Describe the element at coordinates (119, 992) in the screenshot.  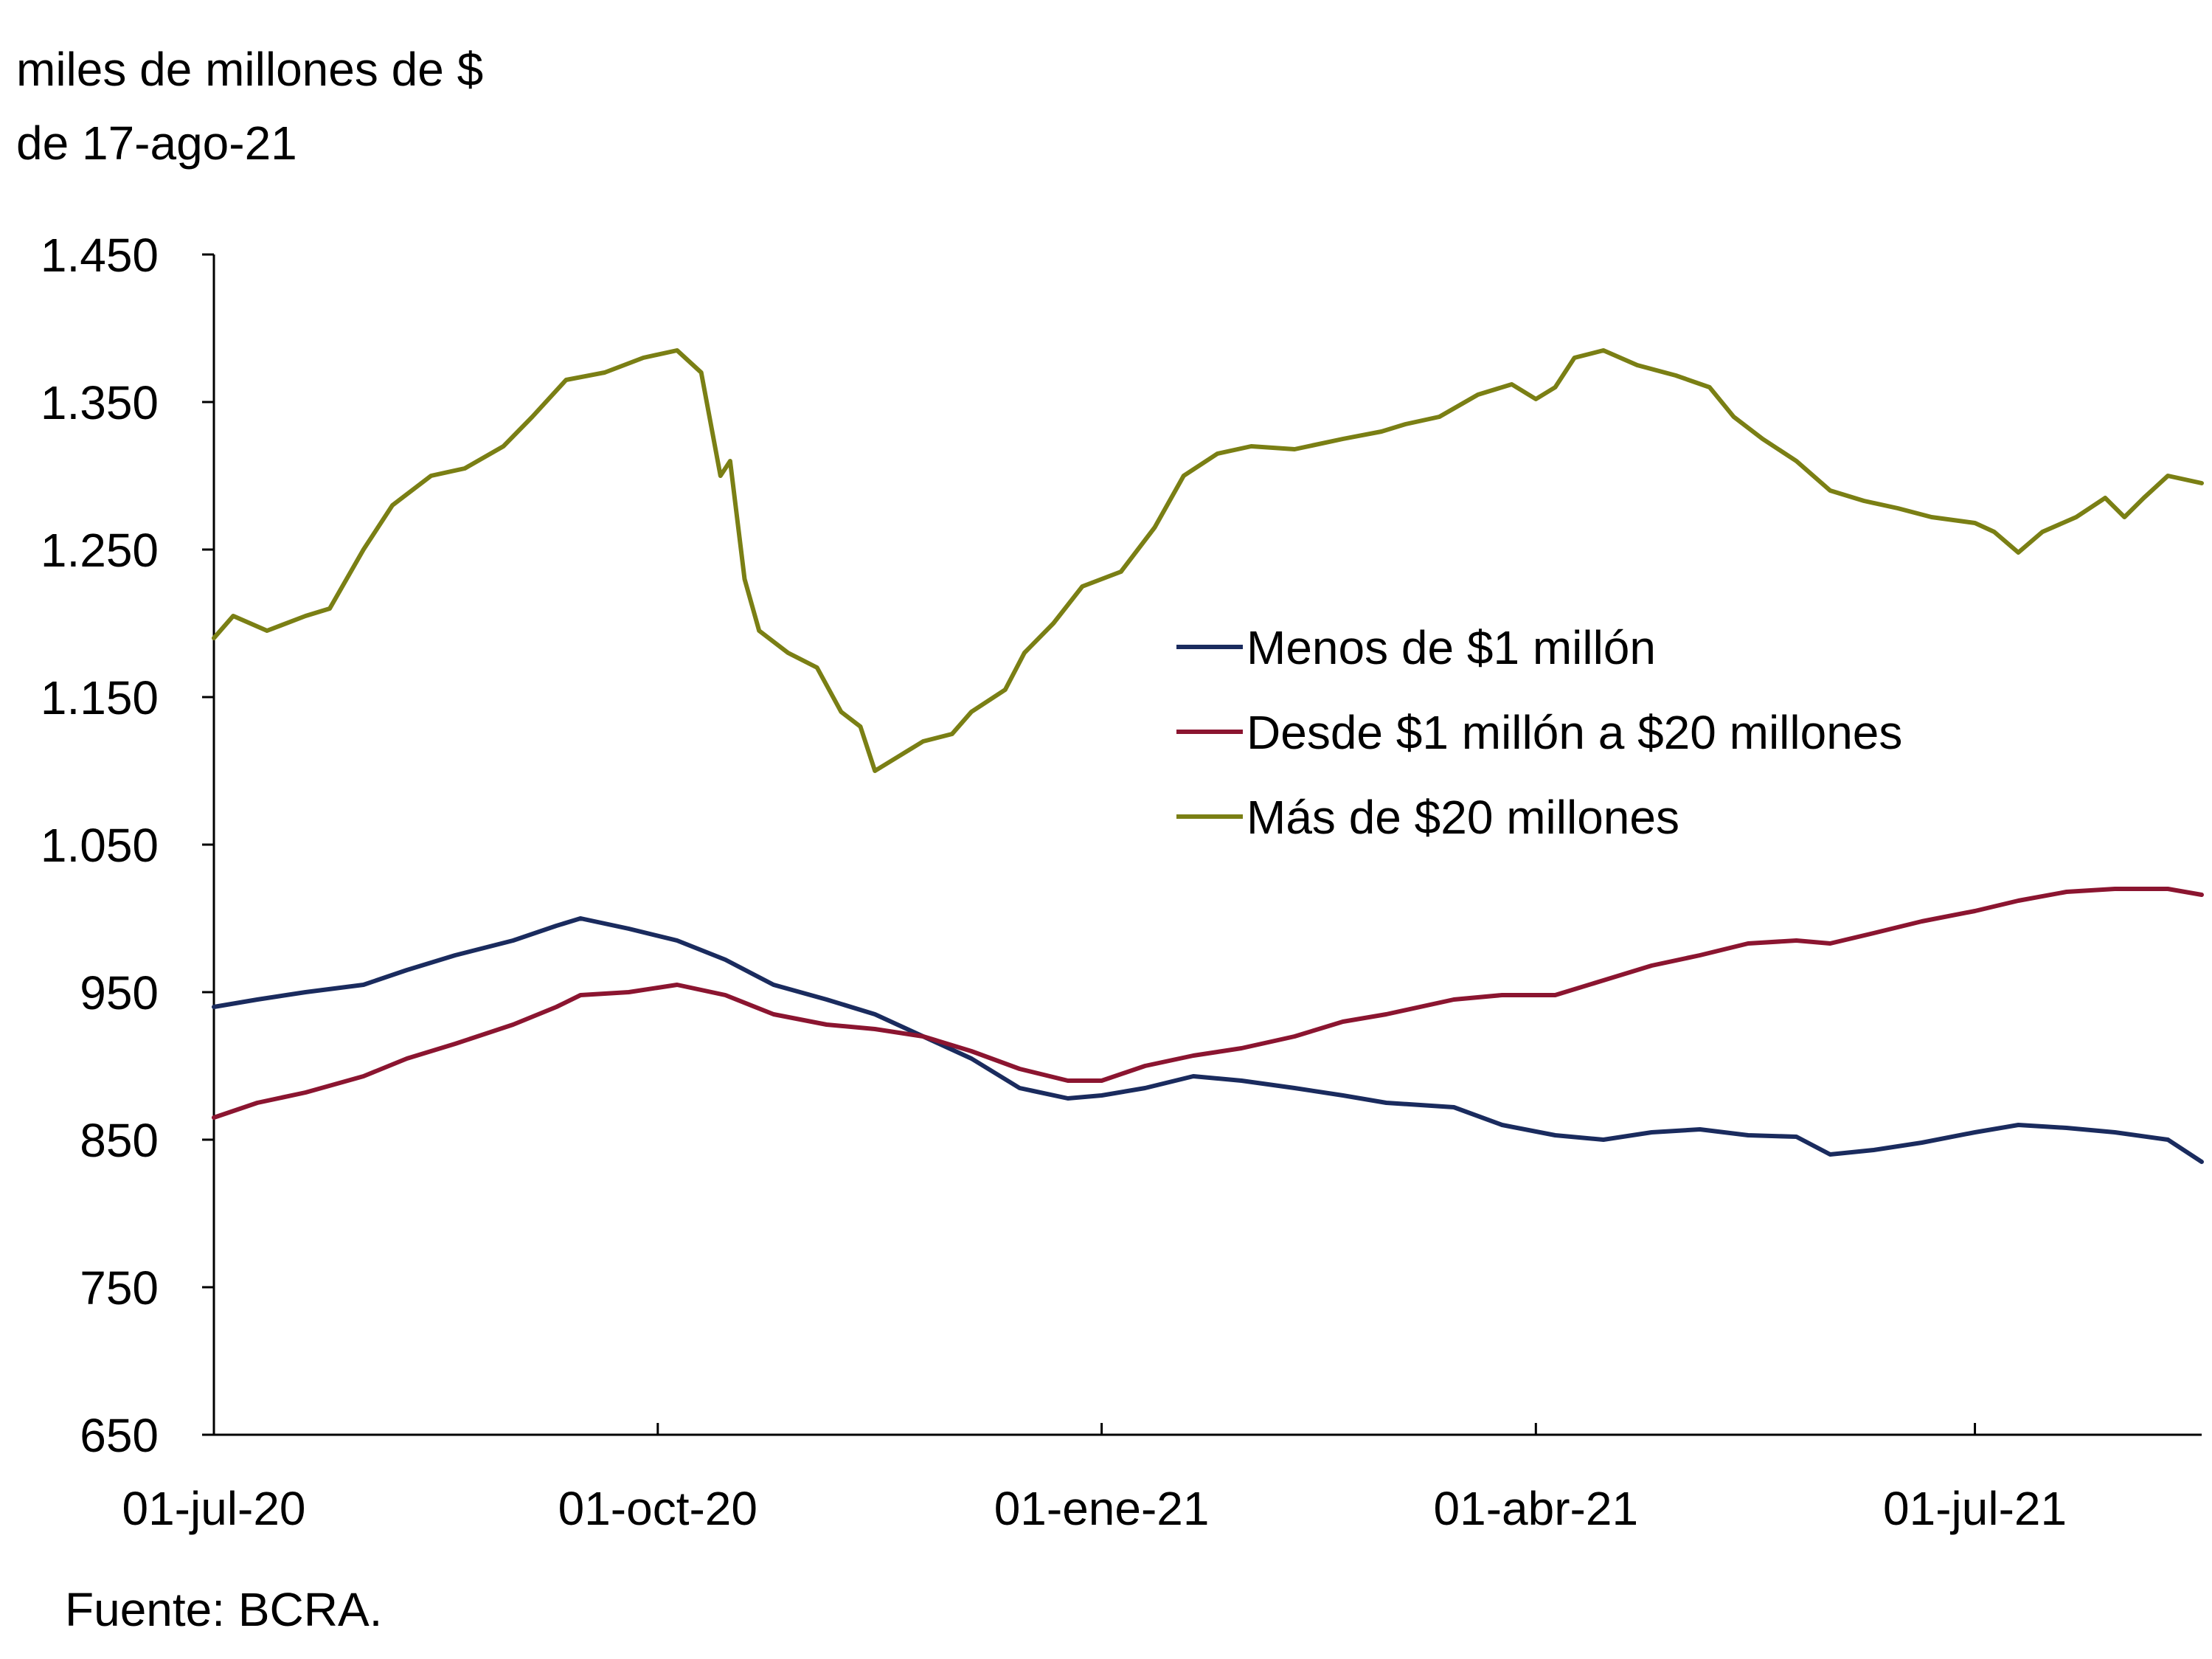
I see `y-tick-label: 950` at that location.